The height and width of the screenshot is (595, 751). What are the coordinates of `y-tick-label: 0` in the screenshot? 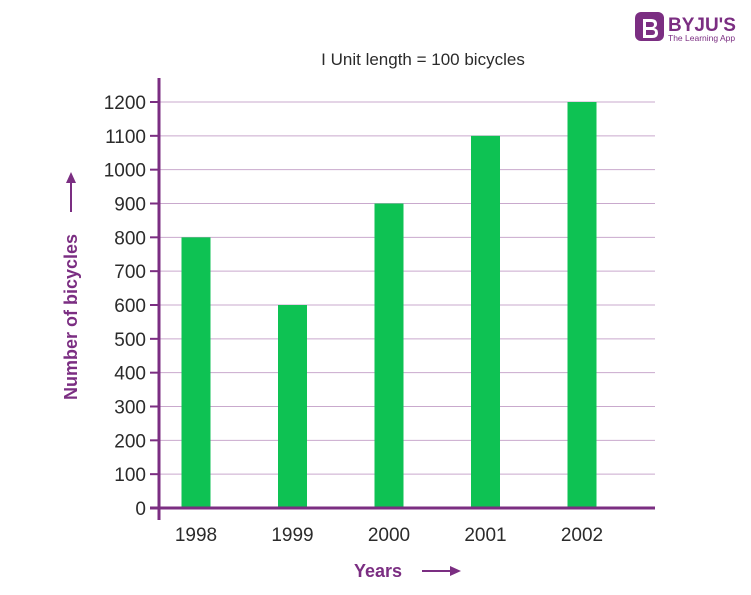 It's located at (140, 509).